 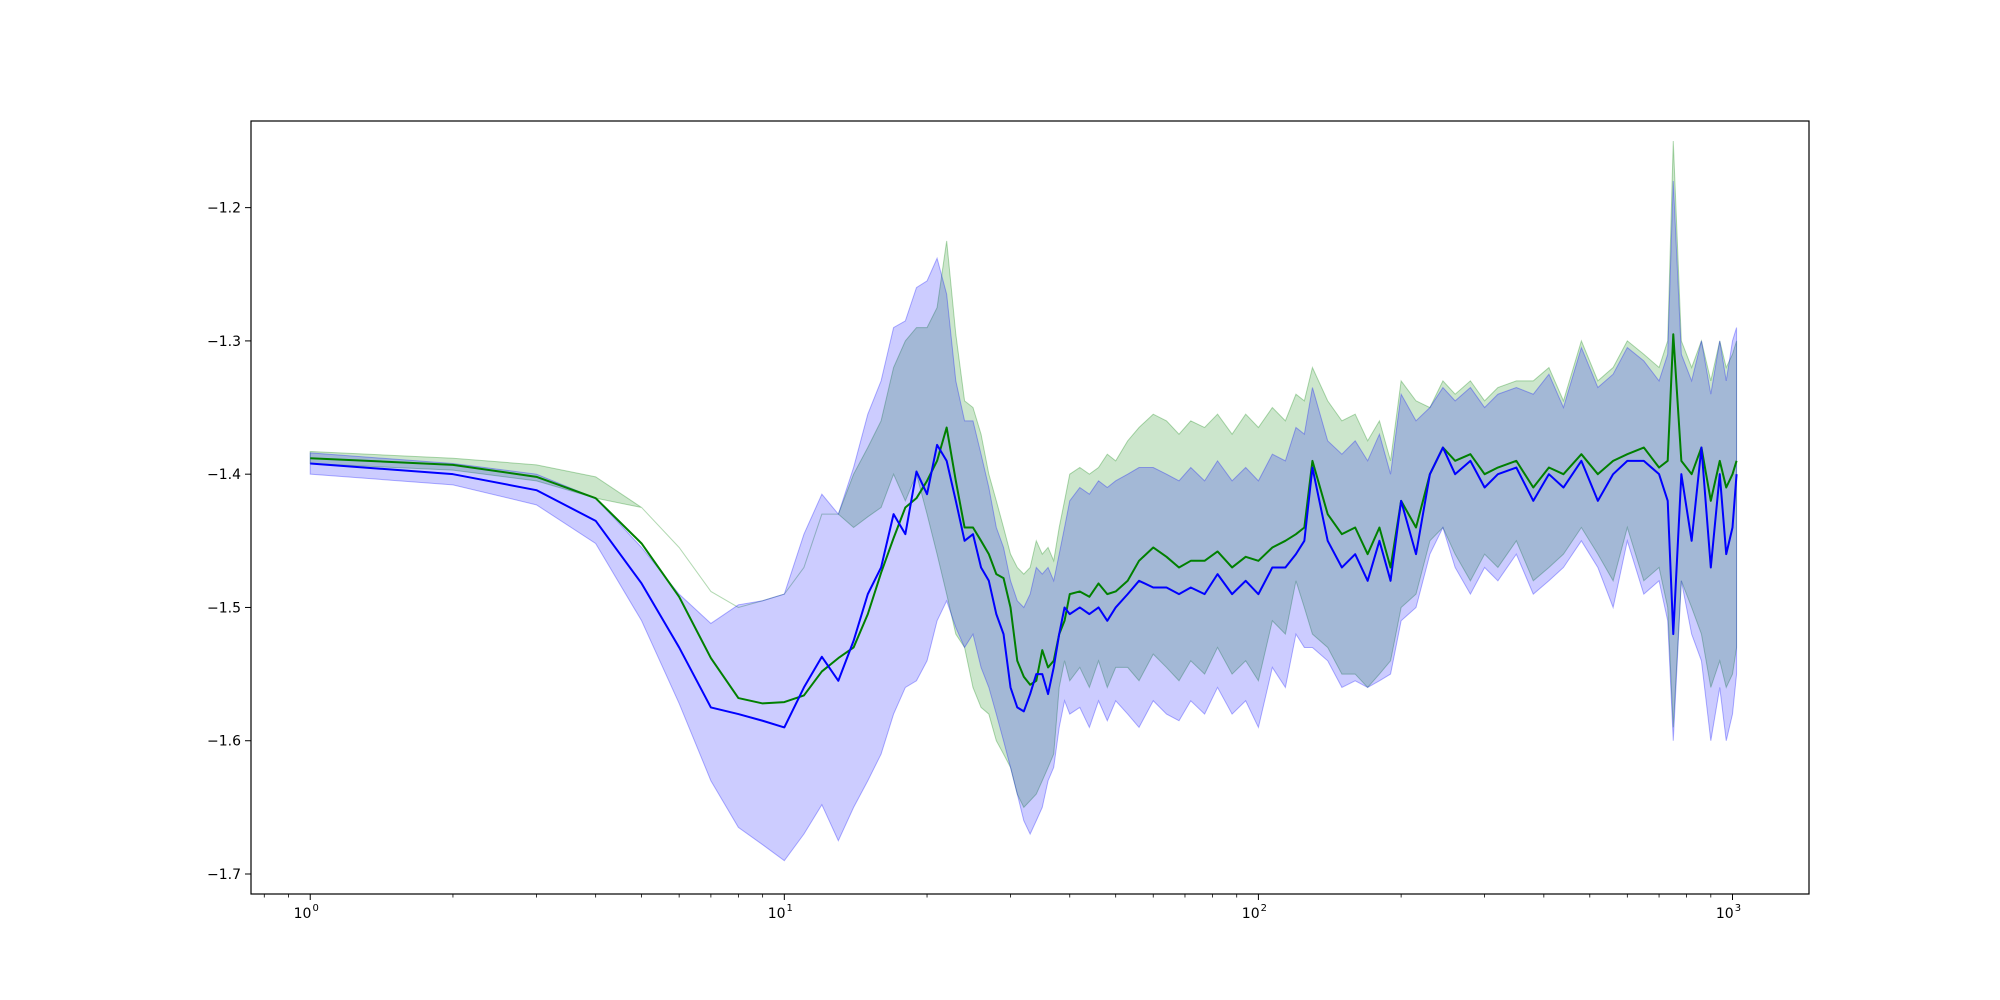 I want to click on x-tick-label: 10², so click(x=1254, y=912).